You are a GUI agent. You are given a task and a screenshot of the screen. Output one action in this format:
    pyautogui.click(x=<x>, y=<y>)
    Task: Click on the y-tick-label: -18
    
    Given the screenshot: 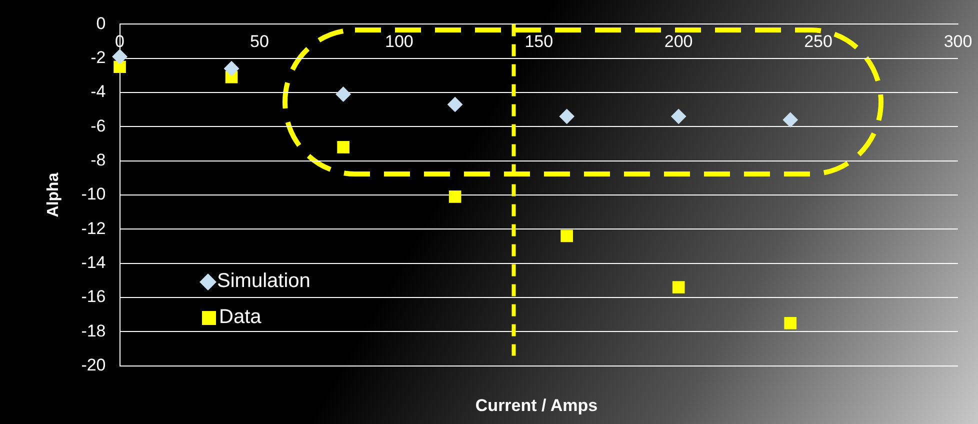 What is the action you would take?
    pyautogui.click(x=93, y=330)
    